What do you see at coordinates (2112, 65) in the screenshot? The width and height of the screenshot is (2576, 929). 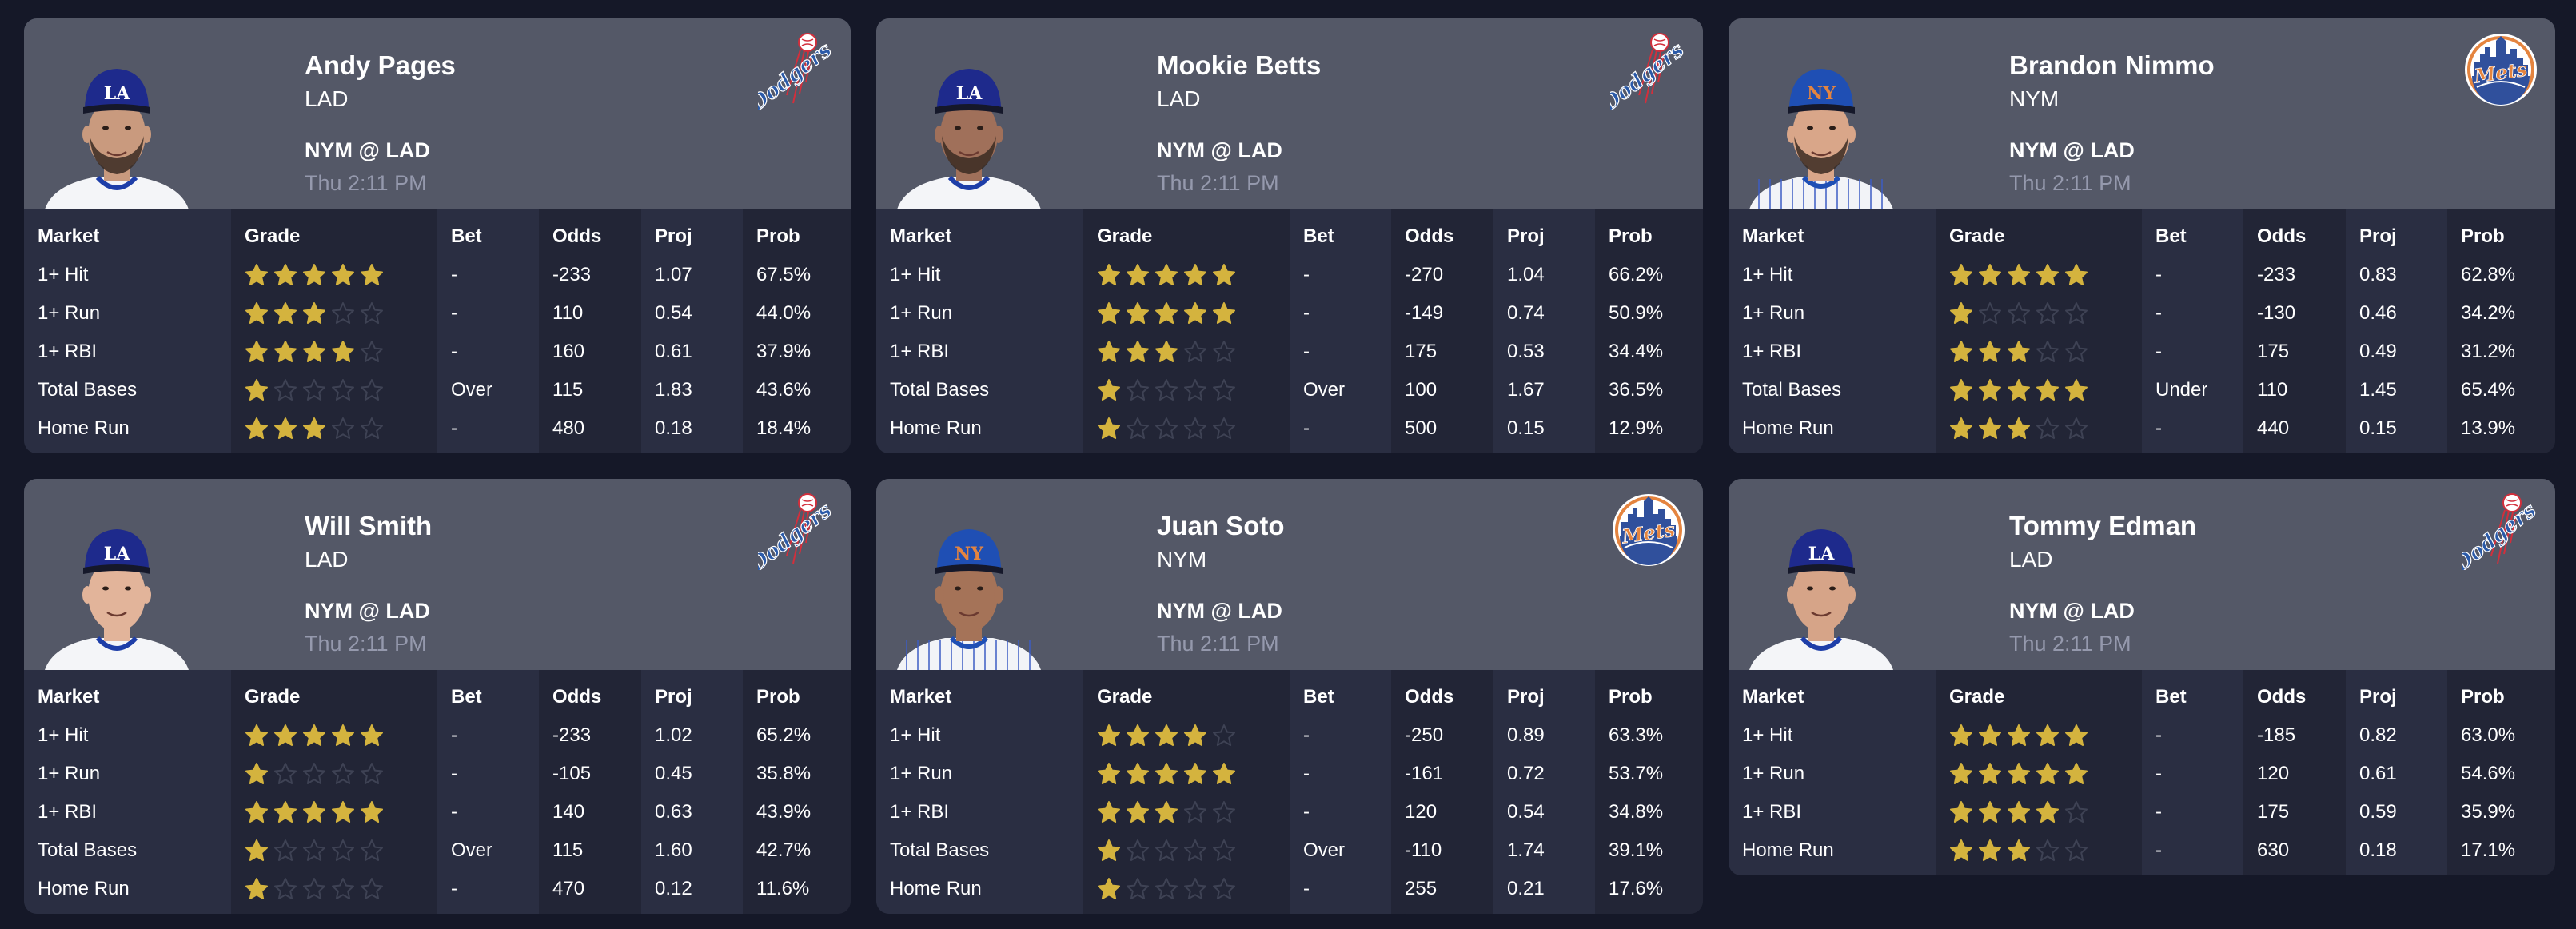 I see `player-name: Brandon Nimmo` at bounding box center [2112, 65].